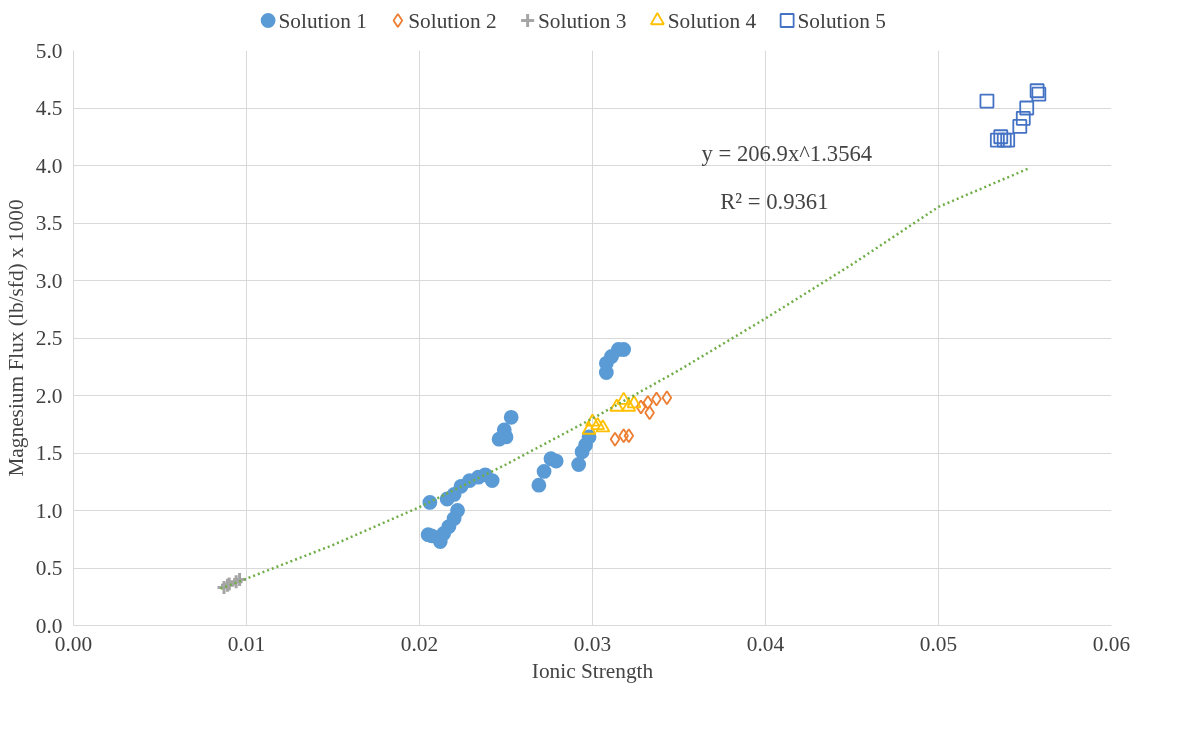 Image resolution: width=1195 pixels, height=738 pixels. What do you see at coordinates (841, 20) in the screenshot?
I see `legend-label: Solution 5` at bounding box center [841, 20].